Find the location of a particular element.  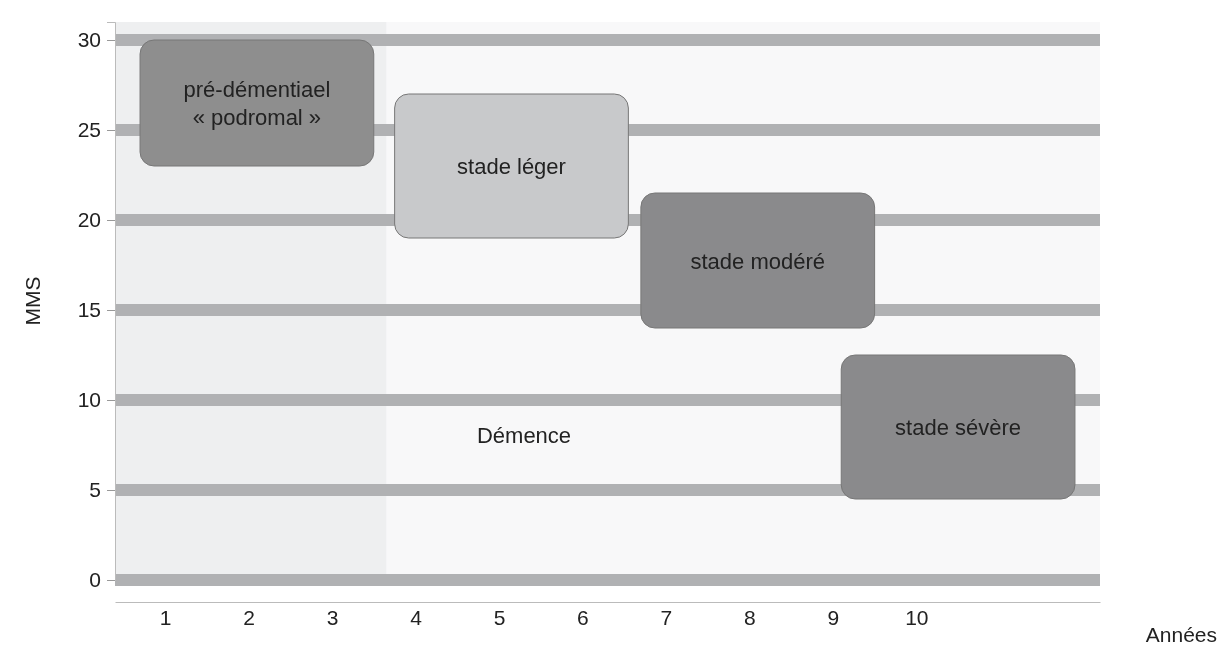

y-tick-label: 10 is located at coordinates (89, 400).